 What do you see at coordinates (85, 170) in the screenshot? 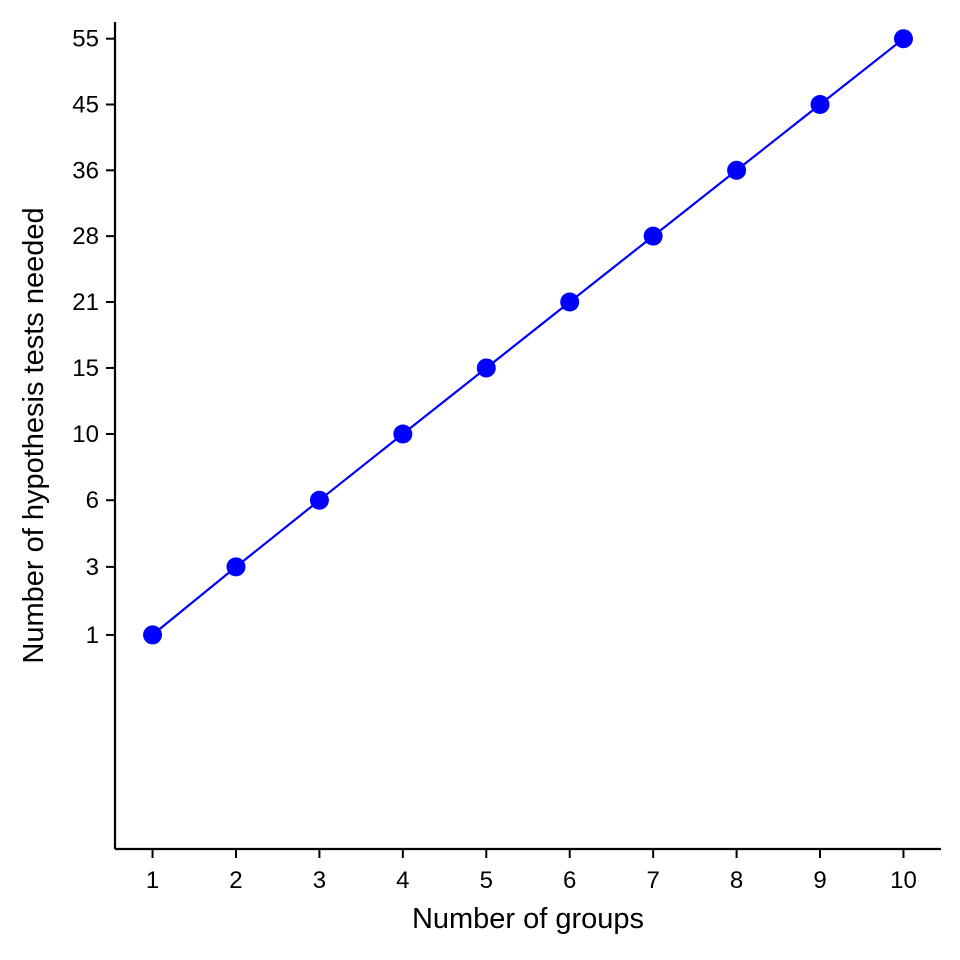
I see `y-tick-label: 36` at bounding box center [85, 170].